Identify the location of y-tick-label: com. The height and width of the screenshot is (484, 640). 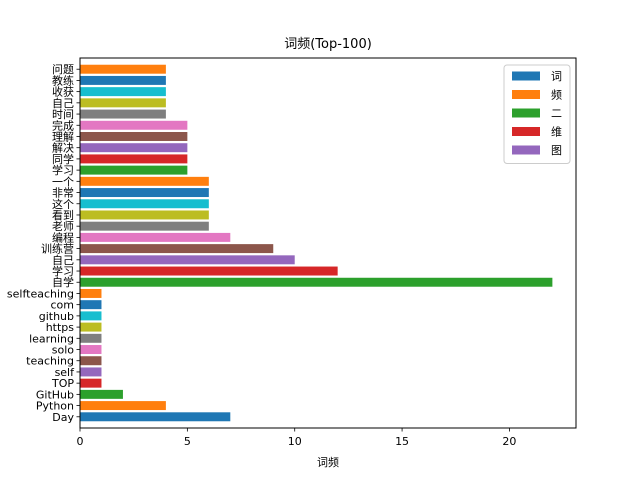
(63, 305).